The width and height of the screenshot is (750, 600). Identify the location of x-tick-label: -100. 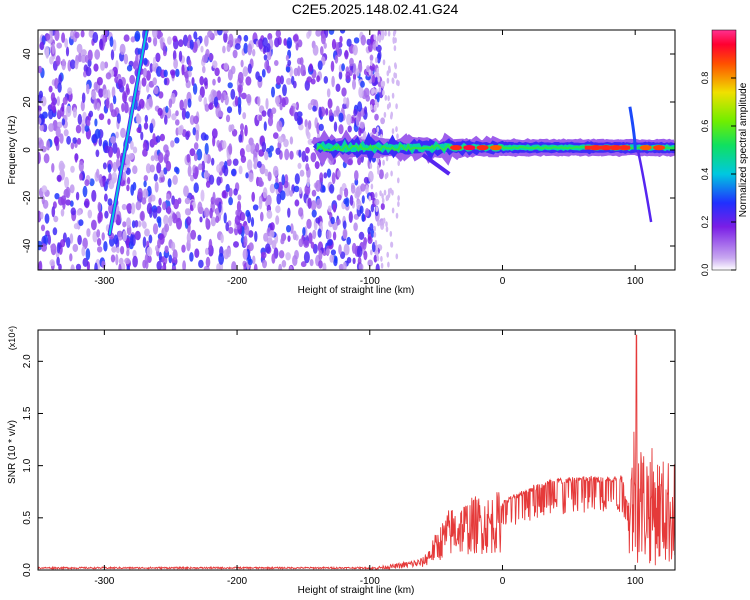
(370, 281).